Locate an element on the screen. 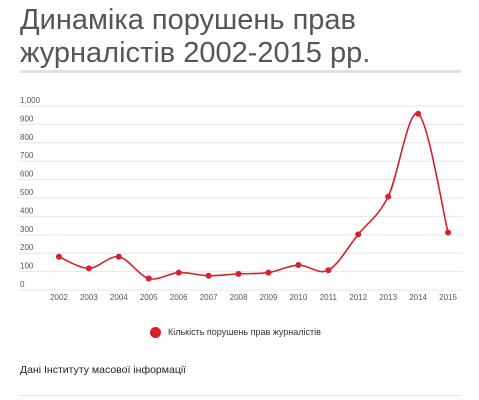 This screenshot has width=479, height=400. x-tick-label: 2010 is located at coordinates (298, 297).